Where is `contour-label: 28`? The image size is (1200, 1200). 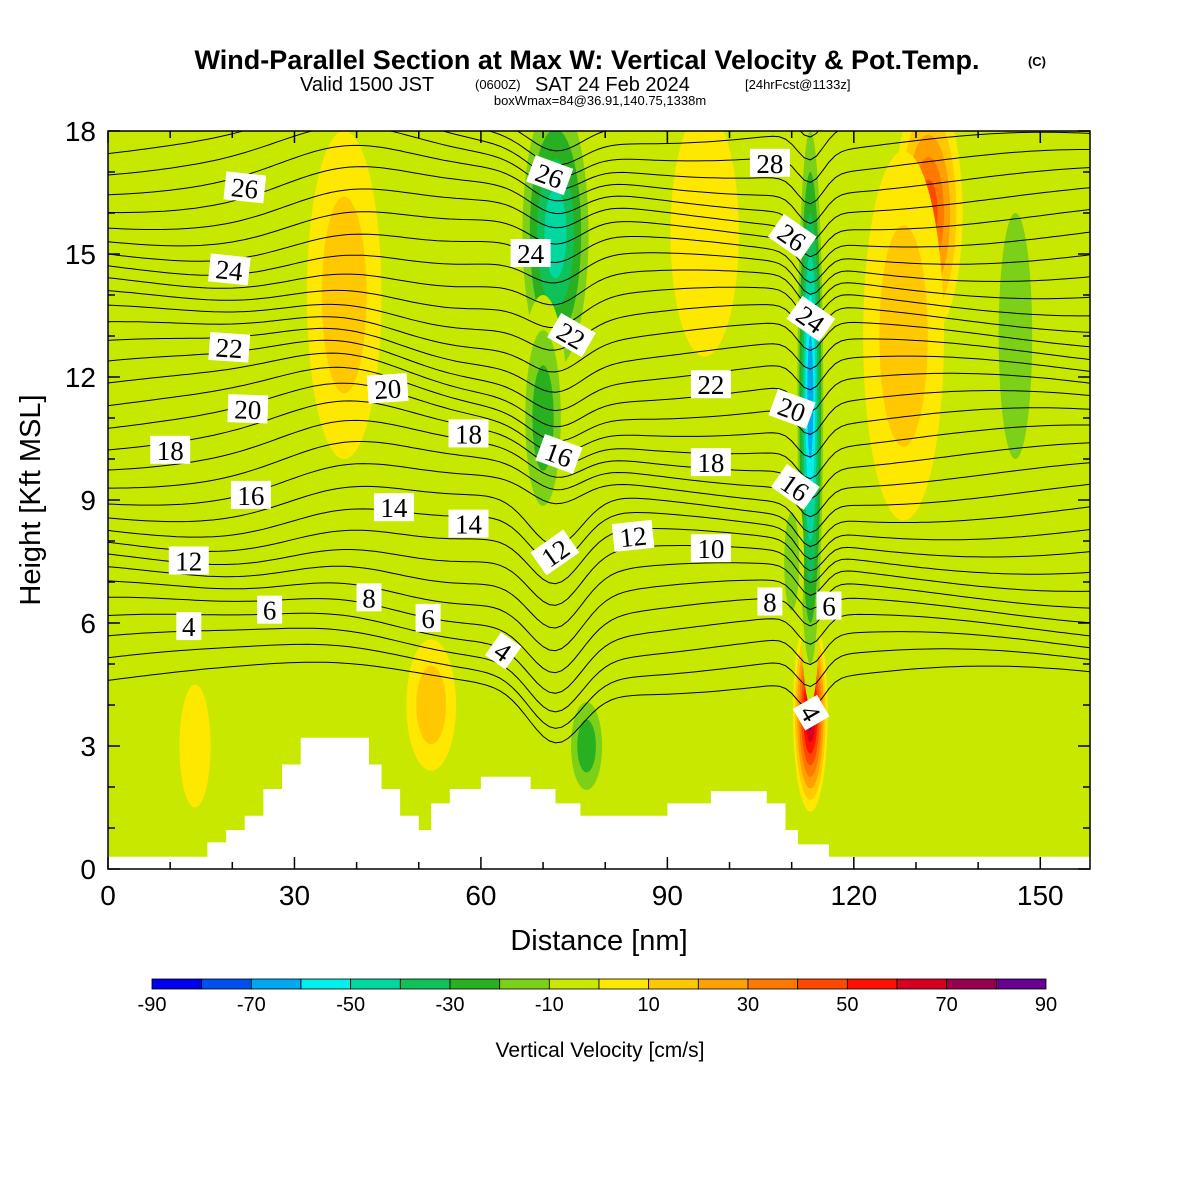
contour-label: 28 is located at coordinates (769, 163).